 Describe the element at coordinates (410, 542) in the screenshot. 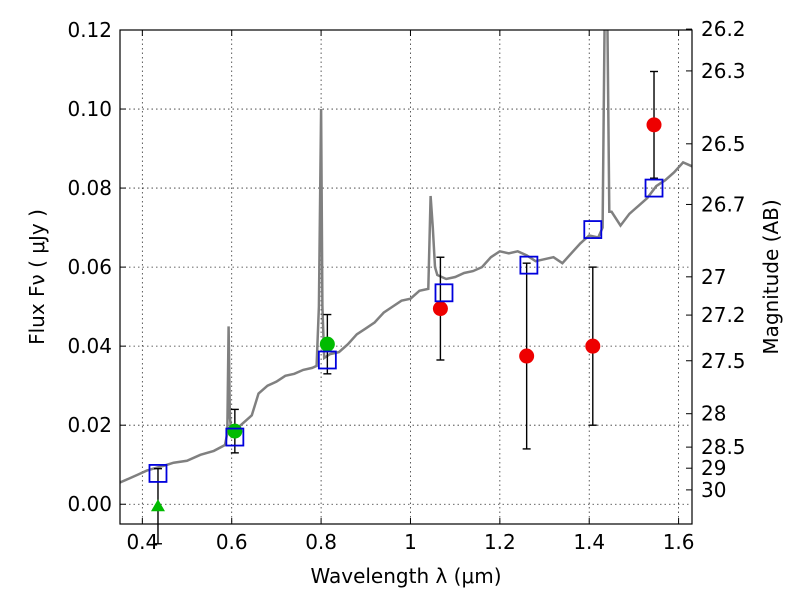

I see `x-tick-label: 1` at that location.